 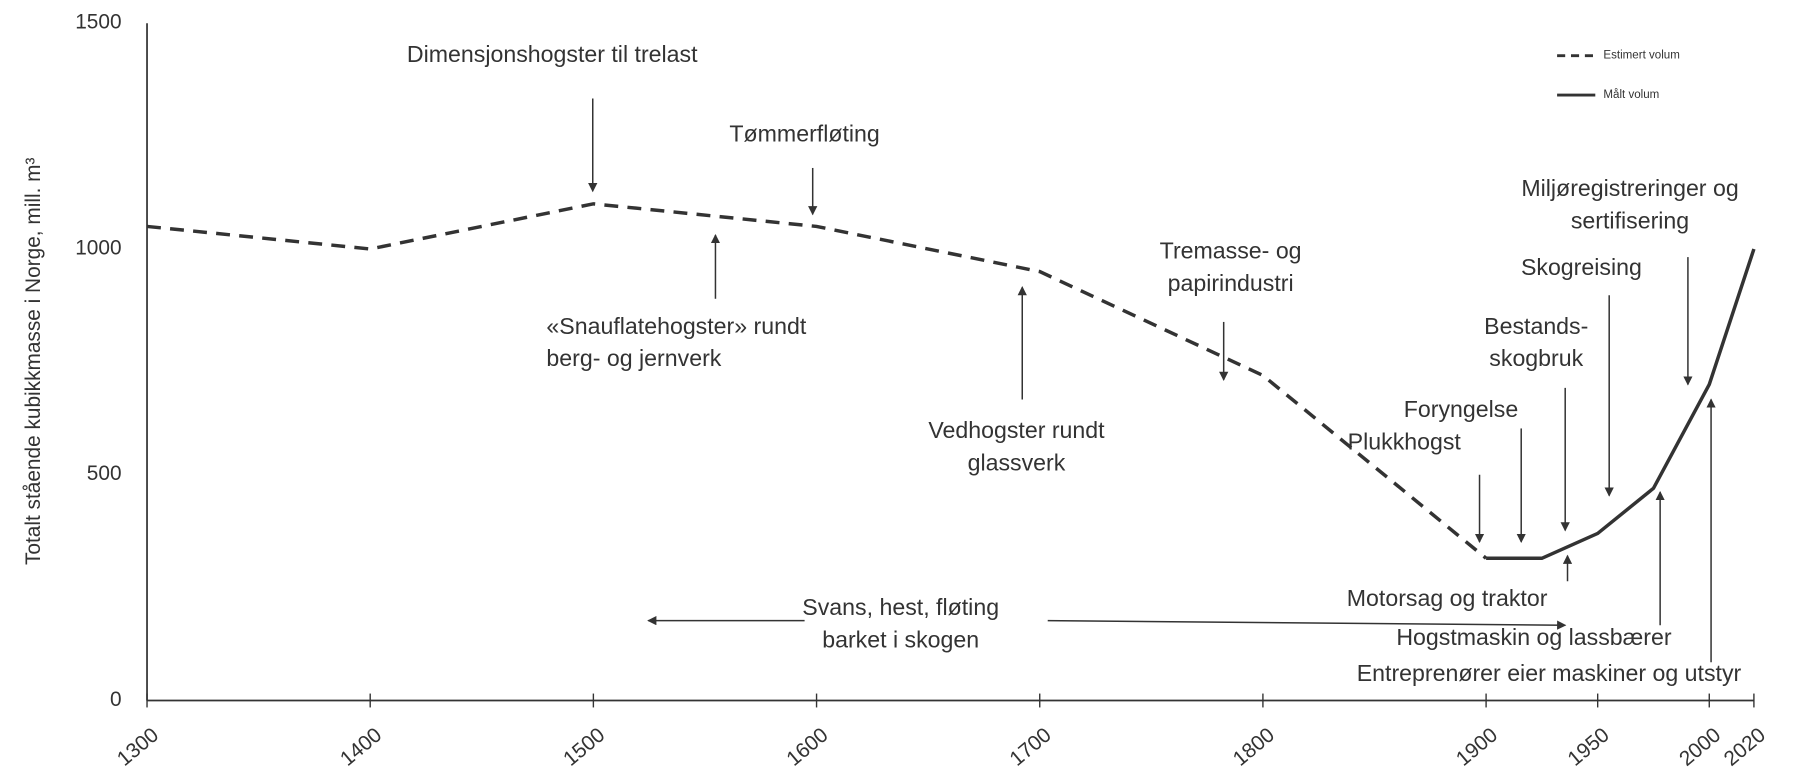 I want to click on annotation: barket i skogen, so click(x=900, y=640).